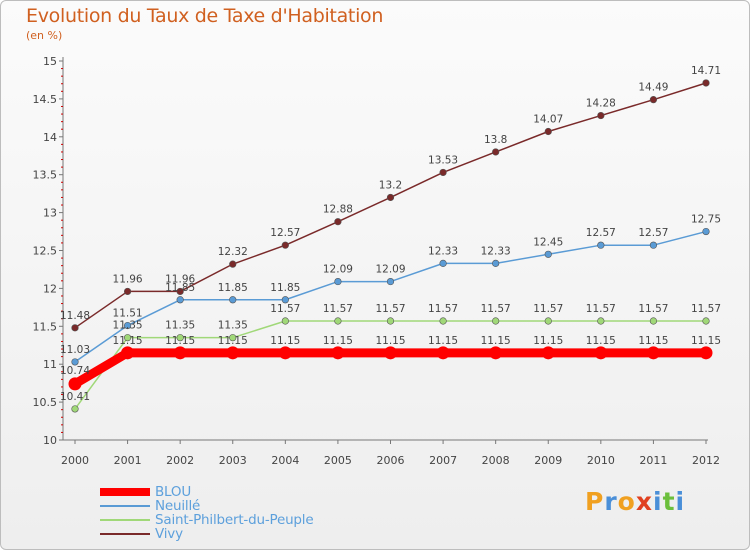  I want to click on legend-swatch-vivy, so click(125, 534).